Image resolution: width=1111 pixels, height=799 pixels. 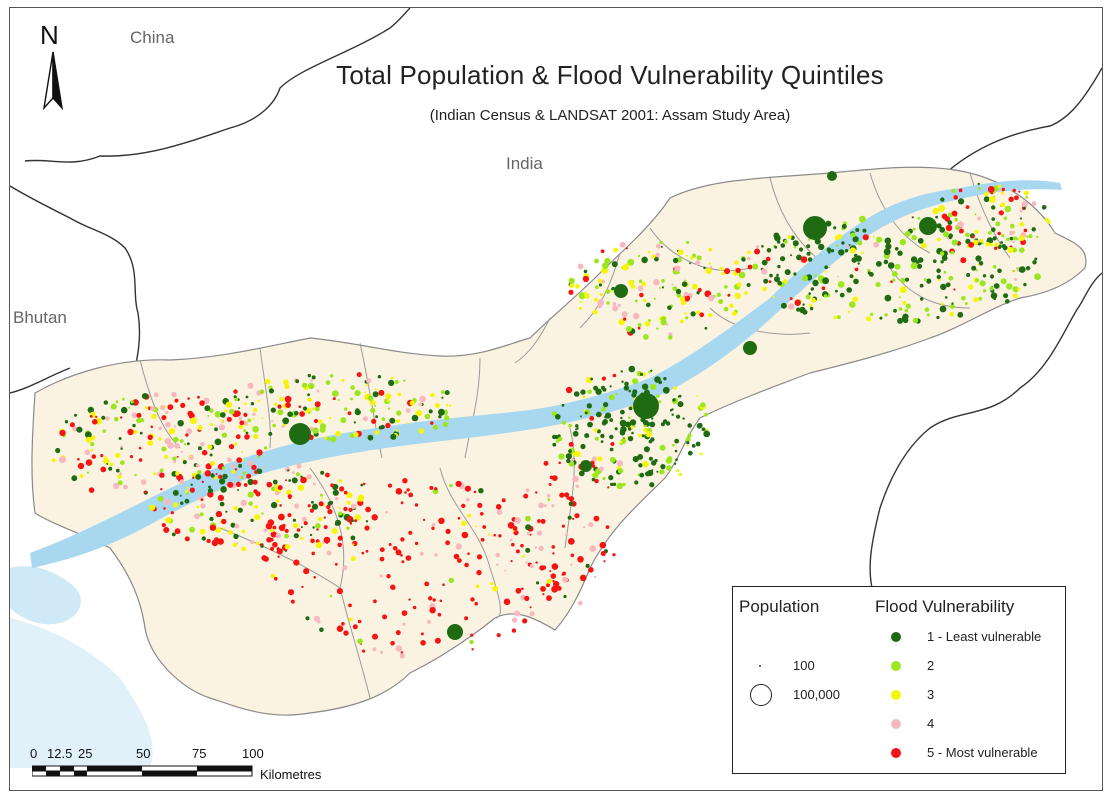 I want to click on settlement-dot-large, so click(x=300, y=434).